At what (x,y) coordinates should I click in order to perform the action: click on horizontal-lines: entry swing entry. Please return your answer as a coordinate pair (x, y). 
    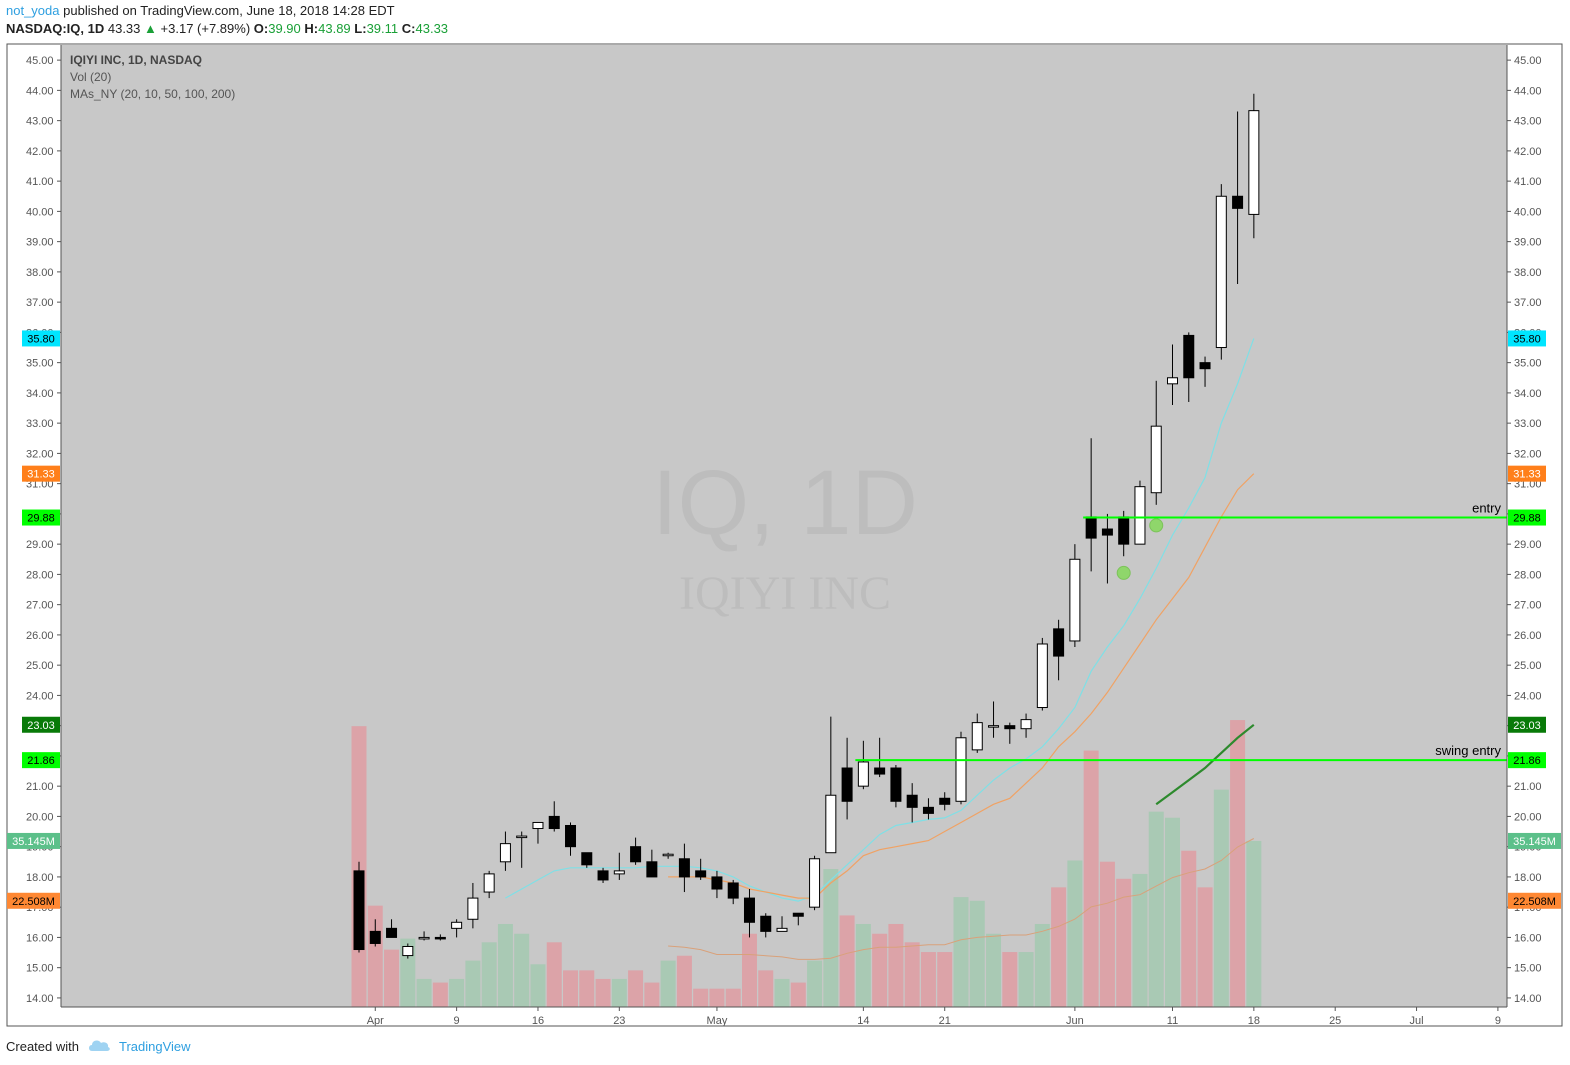
    Looking at the image, I should click on (1181, 631).